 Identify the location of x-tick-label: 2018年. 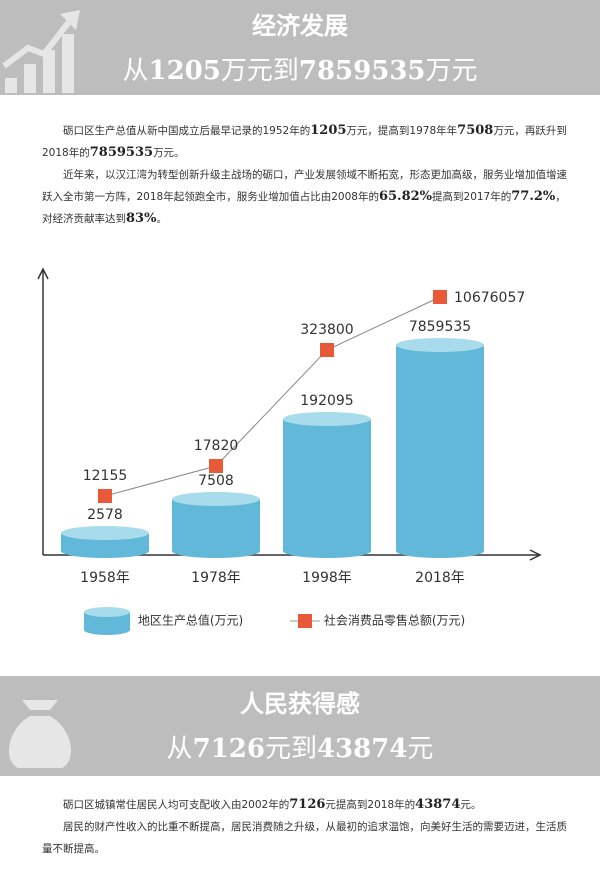
(440, 578).